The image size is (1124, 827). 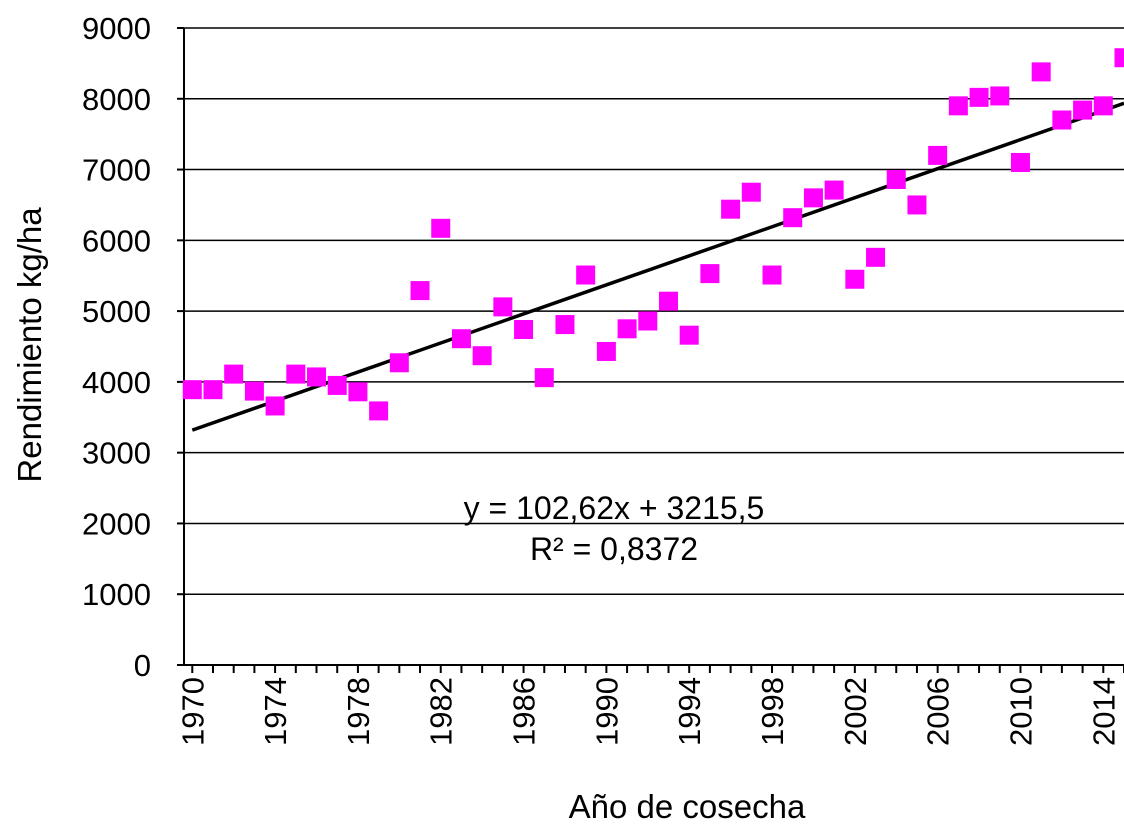 I want to click on x-tick-label: 1978, so click(x=358, y=711).